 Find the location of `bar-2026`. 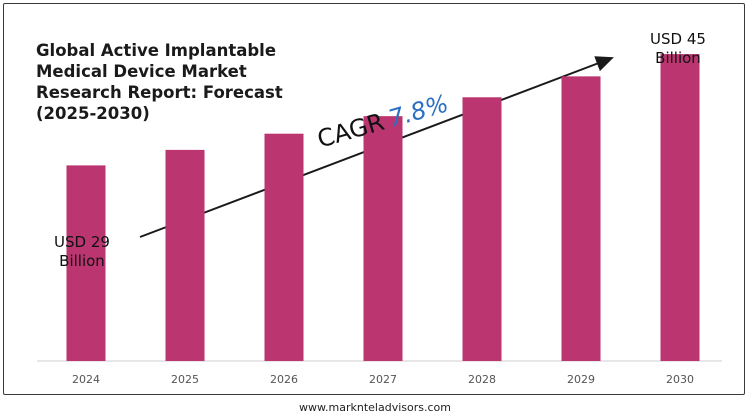

bar-2026 is located at coordinates (284, 247).